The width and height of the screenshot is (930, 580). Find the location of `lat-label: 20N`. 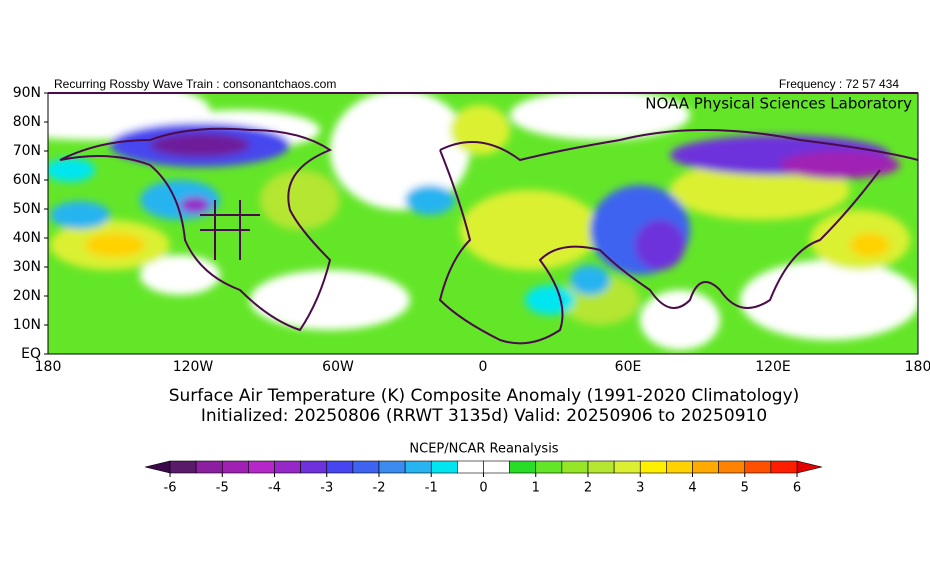

lat-label: 20N is located at coordinates (27, 296).